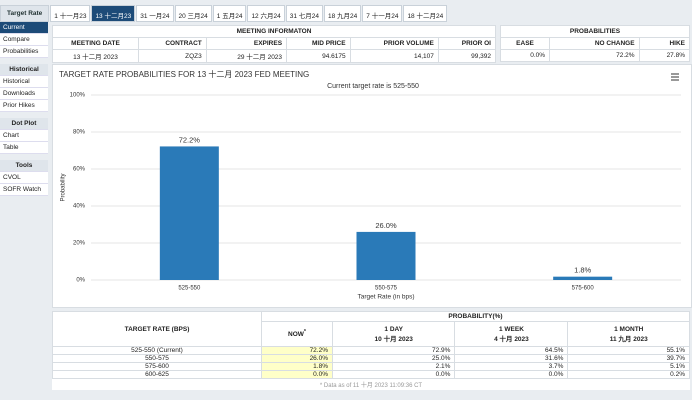 Image resolution: width=692 pixels, height=400 pixels. What do you see at coordinates (511, 358) in the screenshot?
I see `cell: 31.6%` at bounding box center [511, 358].